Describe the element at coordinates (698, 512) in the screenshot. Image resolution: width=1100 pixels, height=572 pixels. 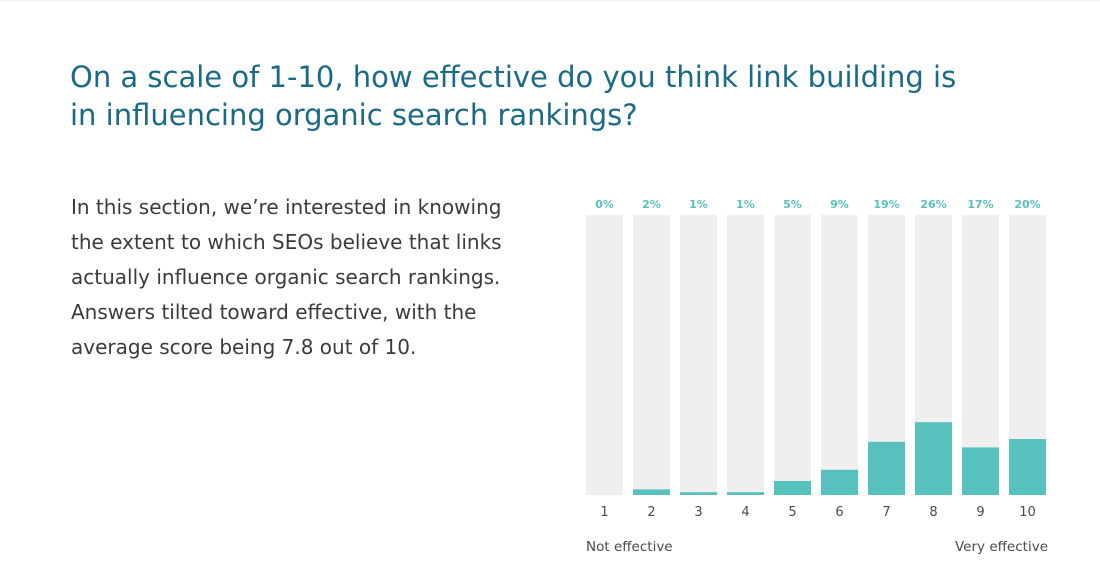
I see `x-tick-3: 3` at that location.